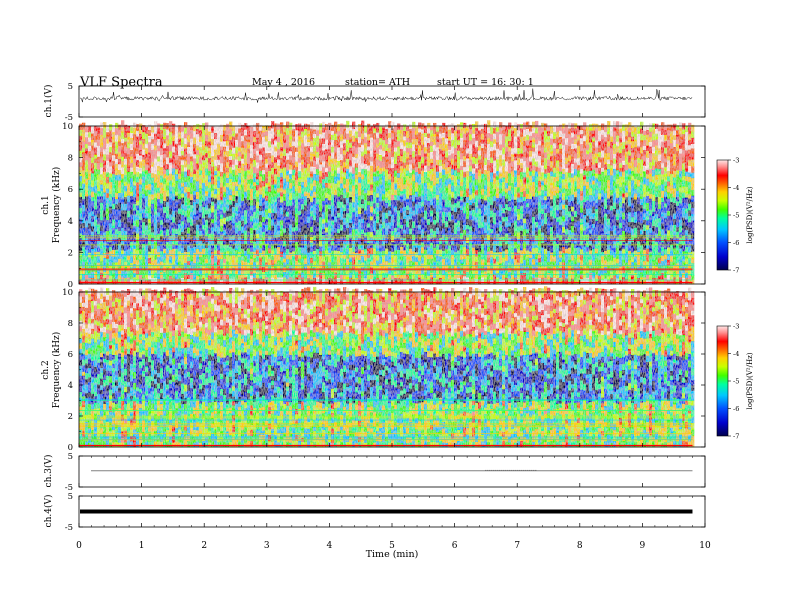 This screenshot has height=612, width=792. Describe the element at coordinates (48, 471) in the screenshot. I see `ch3-ylabel: ch.3(V)` at that location.